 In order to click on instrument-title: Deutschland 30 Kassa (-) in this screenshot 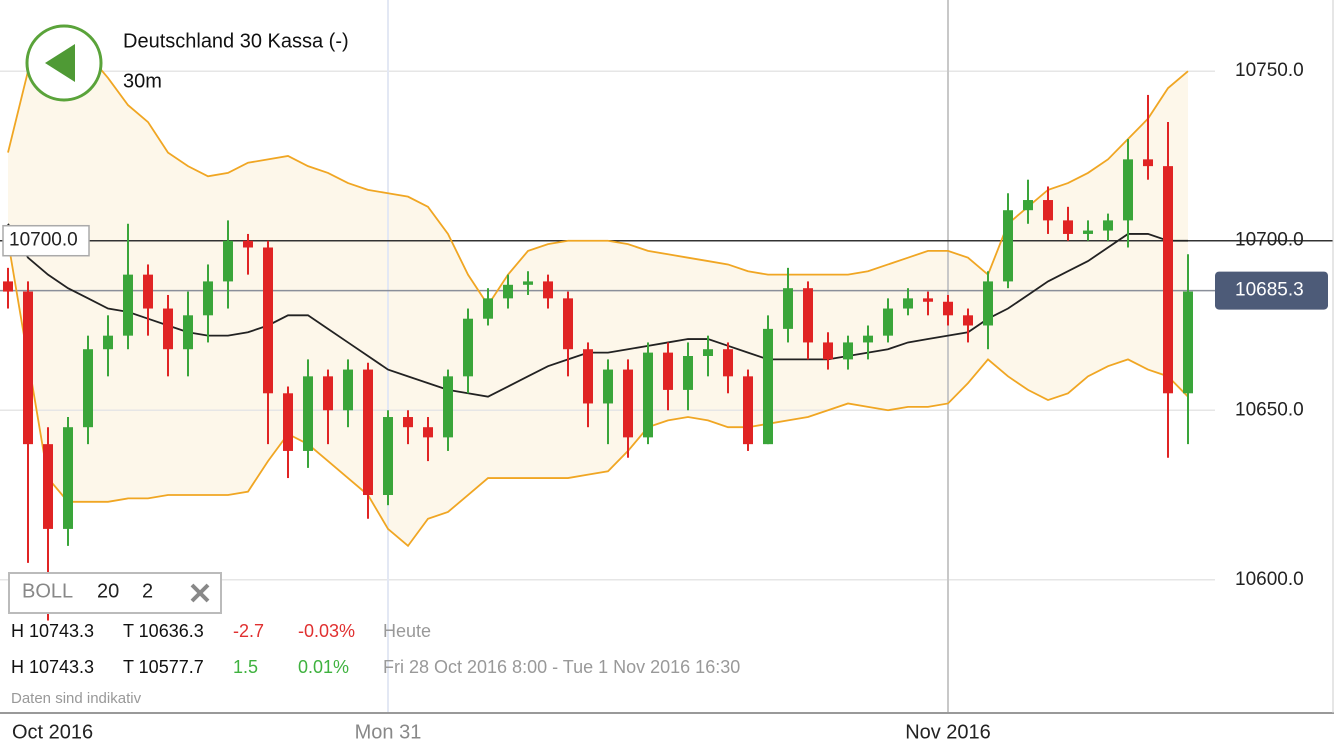, I will do `click(236, 41)`.